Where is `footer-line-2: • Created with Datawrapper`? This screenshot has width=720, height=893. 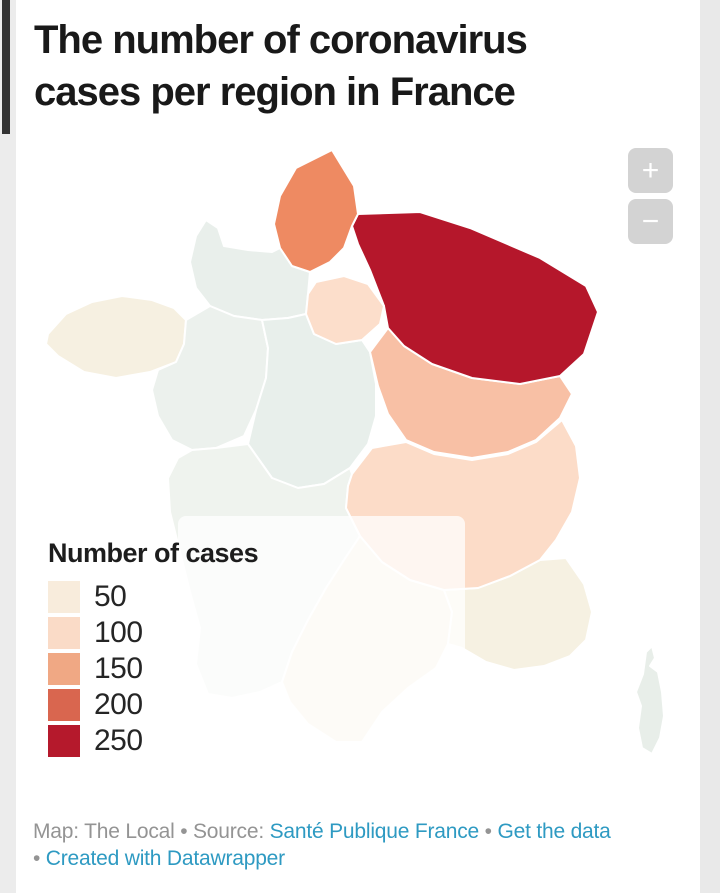 footer-line-2: • Created with Datawrapper is located at coordinates (360, 858).